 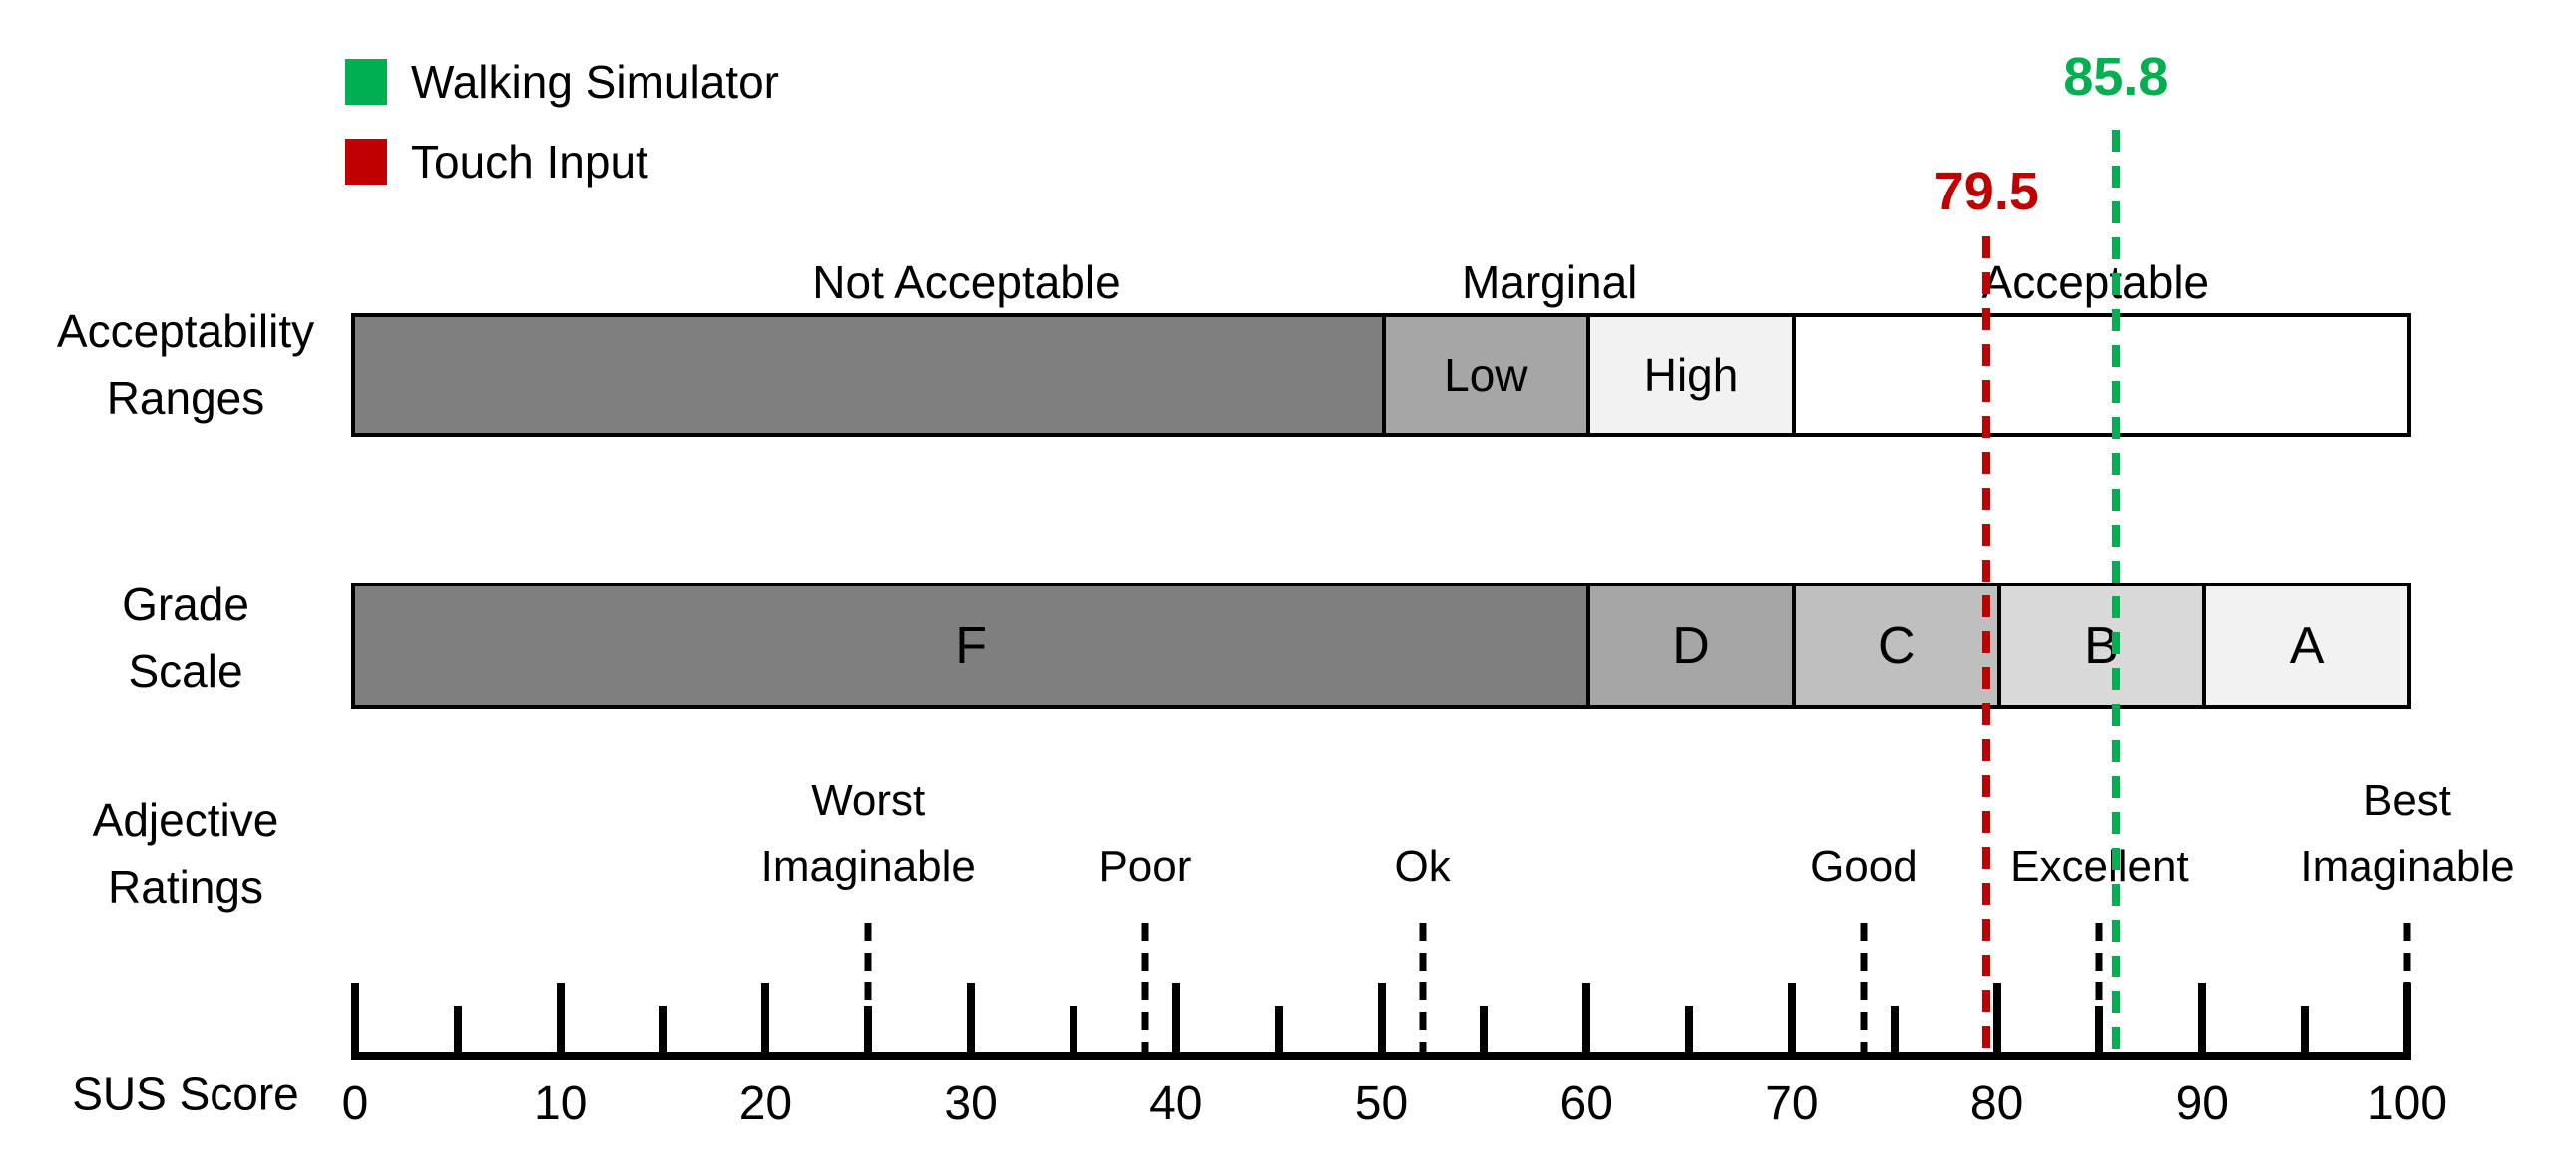 What do you see at coordinates (971, 1103) in the screenshot?
I see `axis-tick-label: 30` at bounding box center [971, 1103].